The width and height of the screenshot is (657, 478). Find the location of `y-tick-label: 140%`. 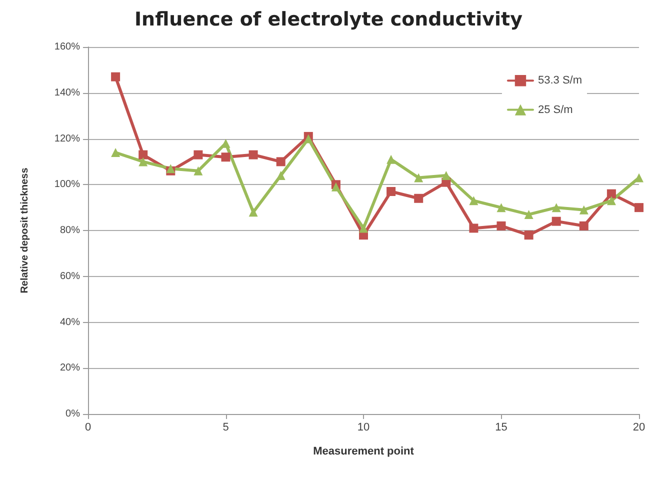

y-tick-label: 140% is located at coordinates (67, 92).